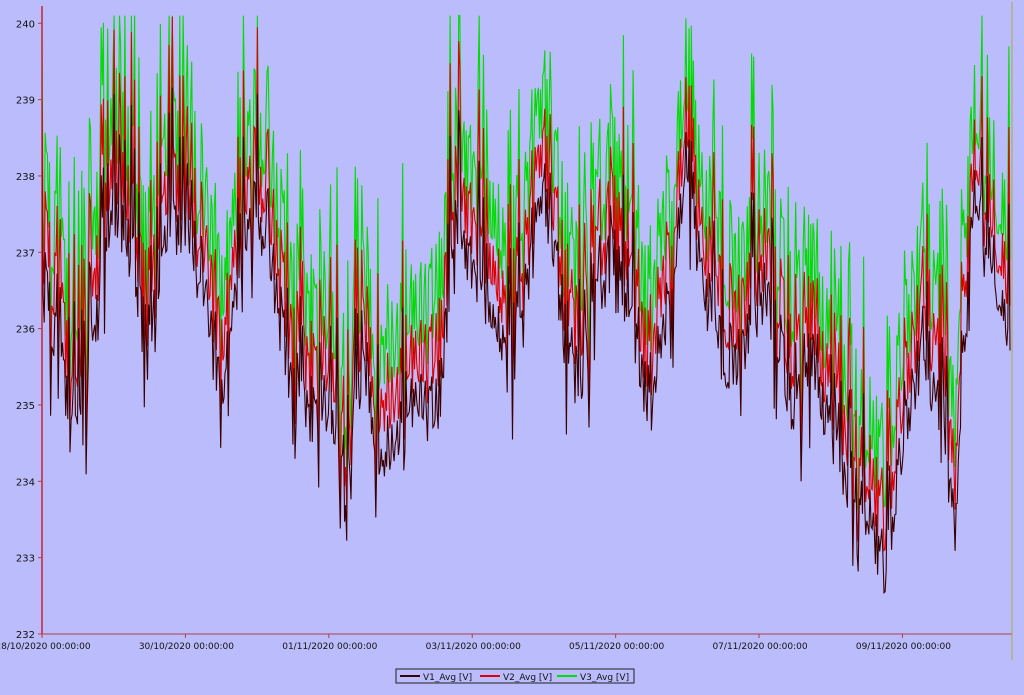 This screenshot has width=1024, height=695. I want to click on x-tick-label: 09/11/2020 00:00:00, so click(903, 647).